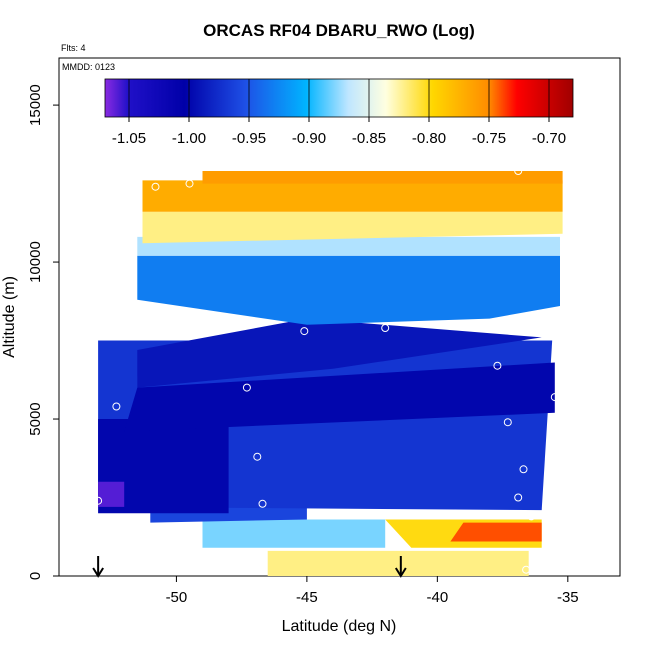 The image size is (650, 650). Describe the element at coordinates (438, 597) in the screenshot. I see `x-tick-label: -40` at that location.